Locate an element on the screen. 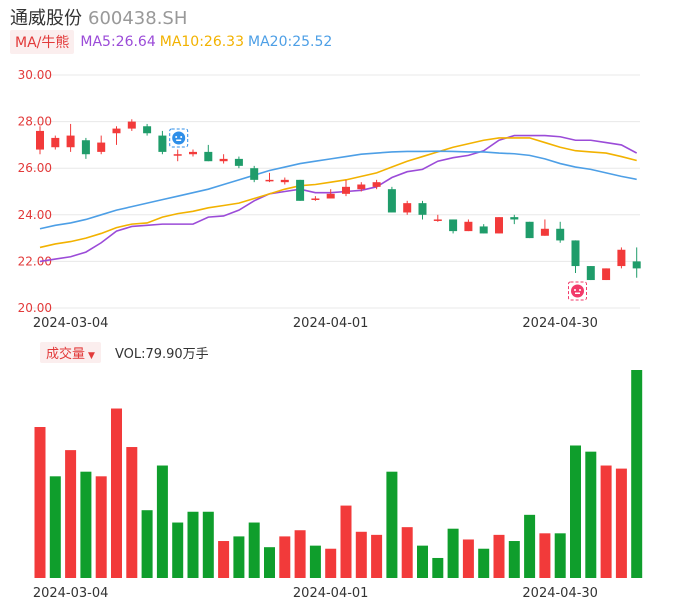 This screenshot has height=606, width=686. bull-icon-face is located at coordinates (179, 138).